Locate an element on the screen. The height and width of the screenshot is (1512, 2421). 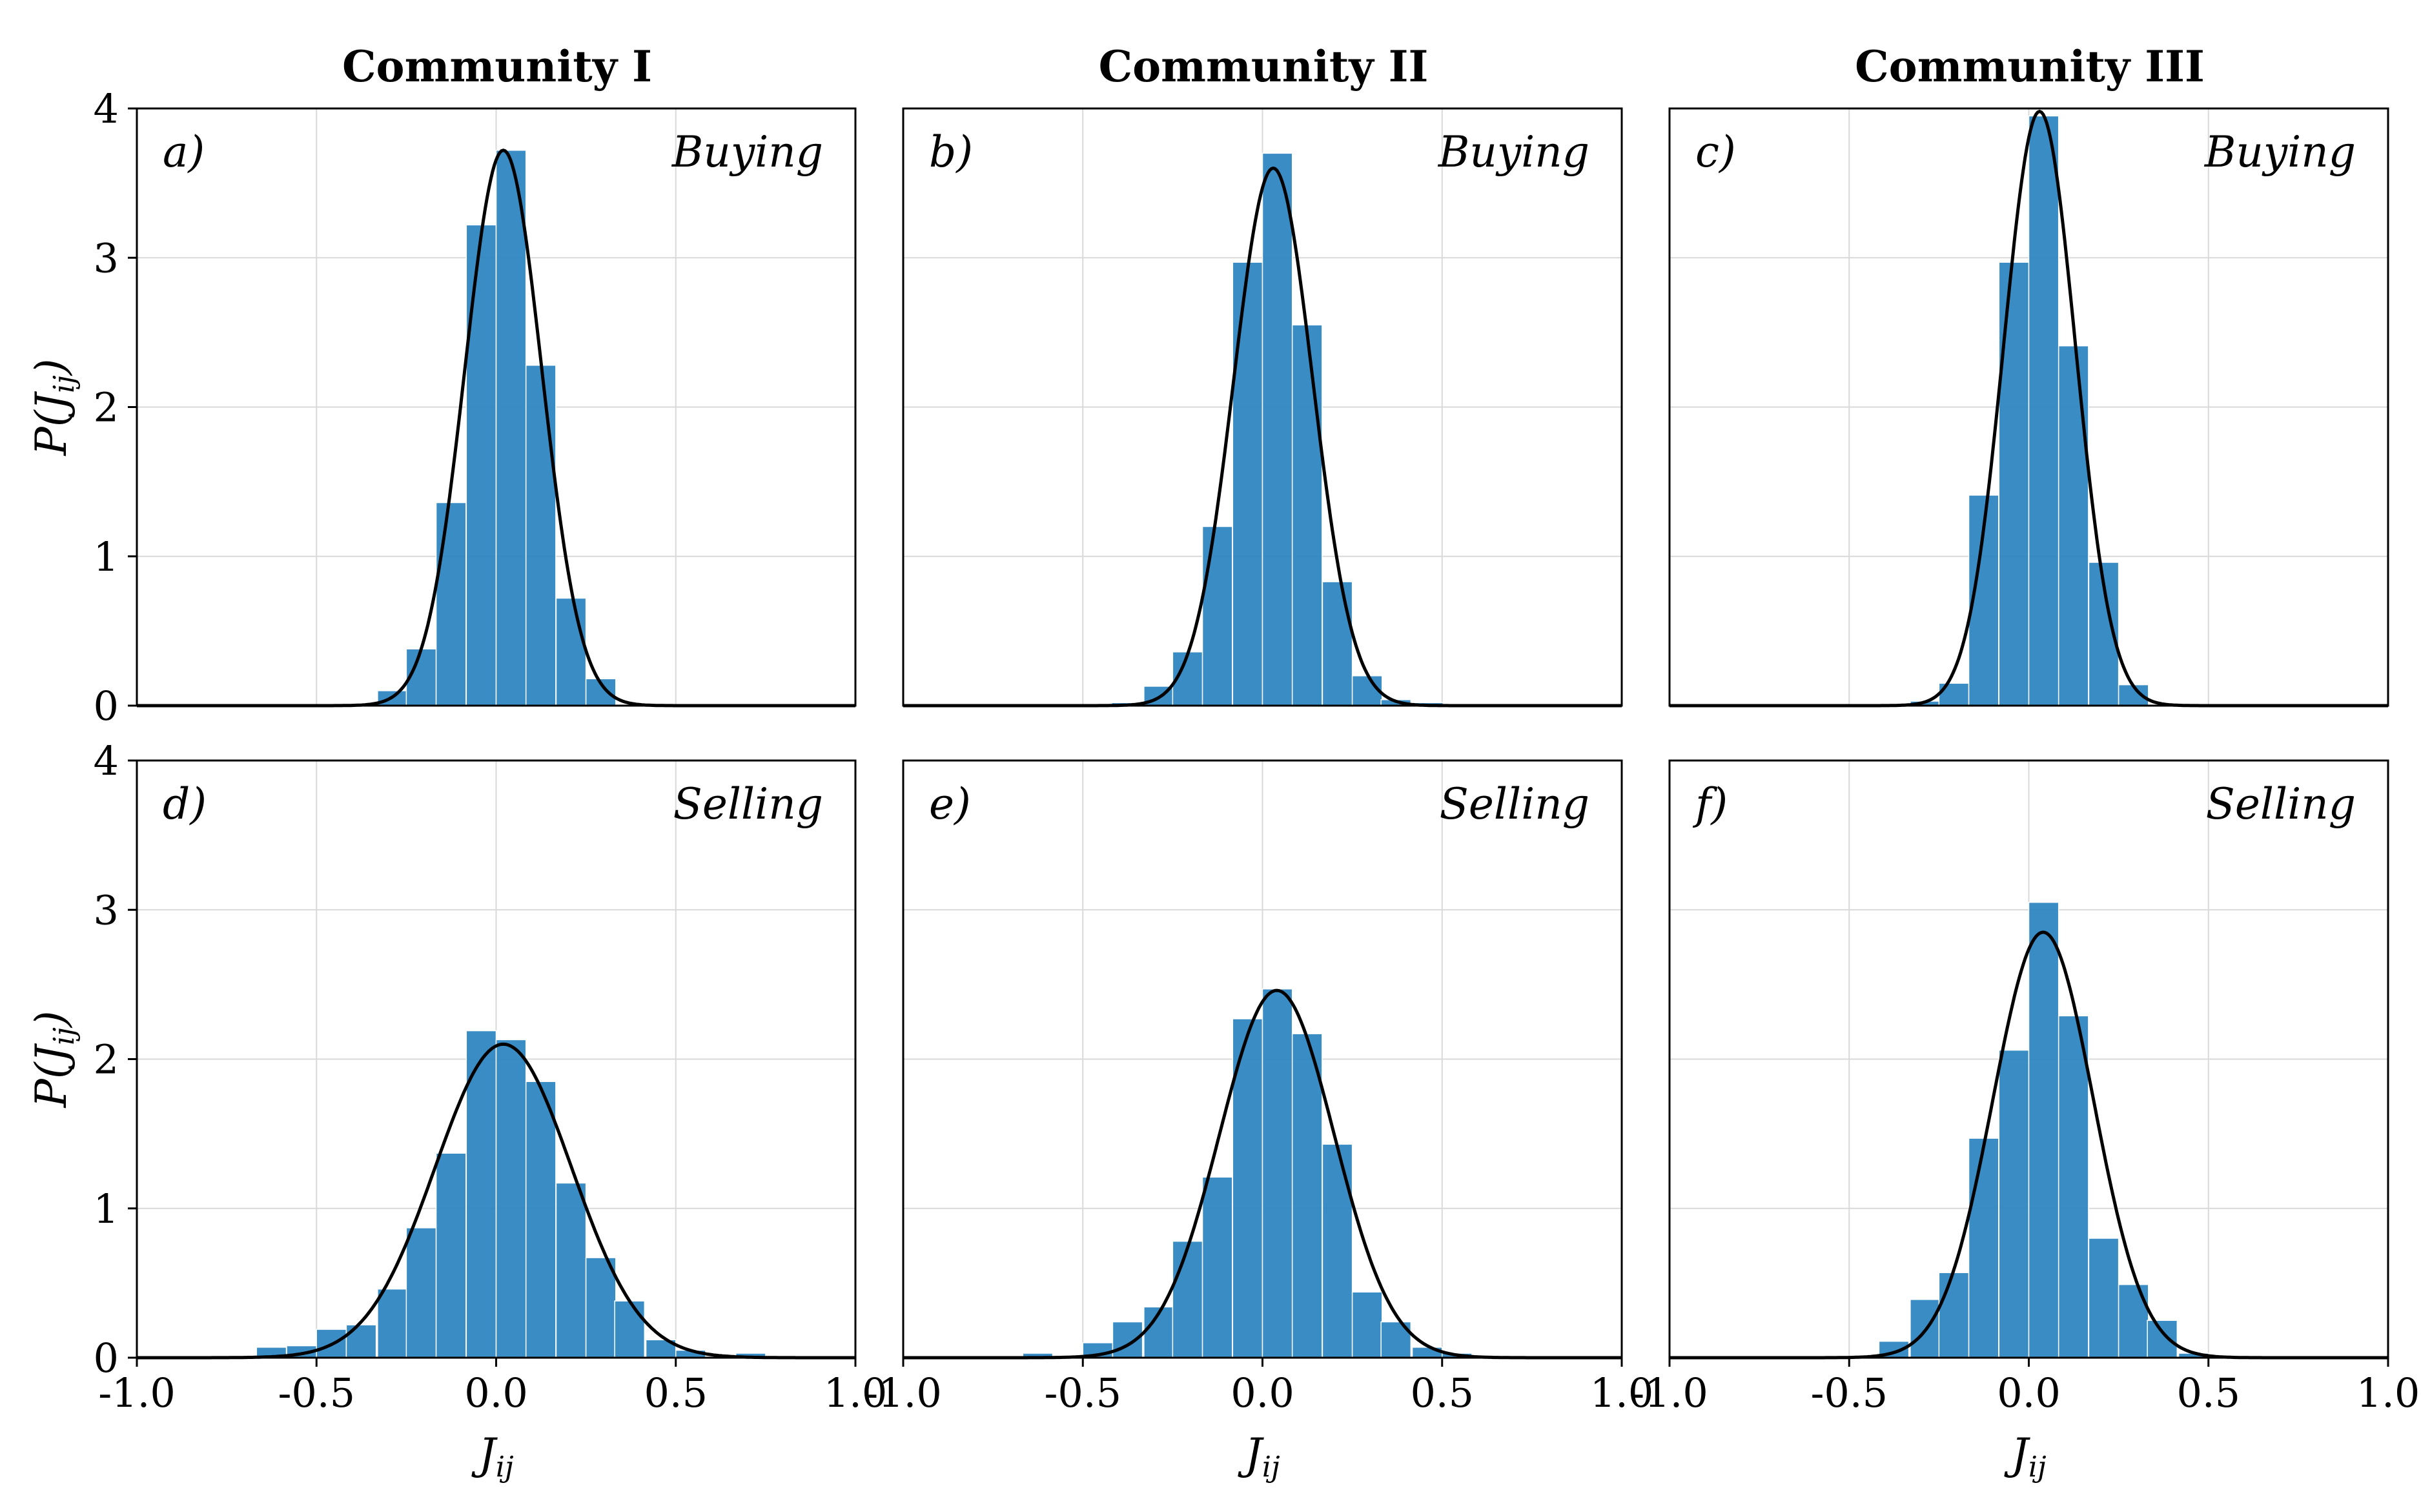
panel-id-label: c) is located at coordinates (1715, 152).